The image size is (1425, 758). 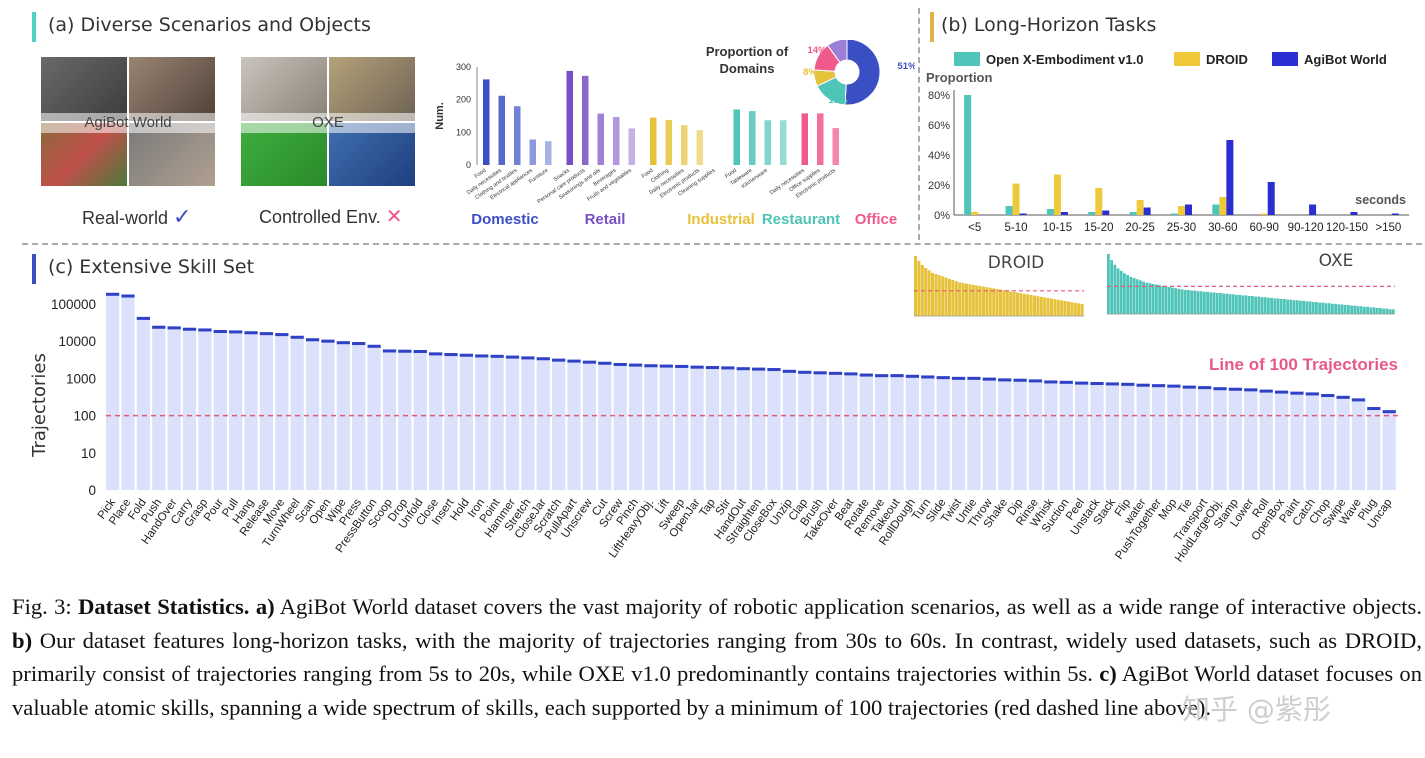 What do you see at coordinates (137, 216) in the screenshot?
I see `real-world-label: Real-world ✓` at bounding box center [137, 216].